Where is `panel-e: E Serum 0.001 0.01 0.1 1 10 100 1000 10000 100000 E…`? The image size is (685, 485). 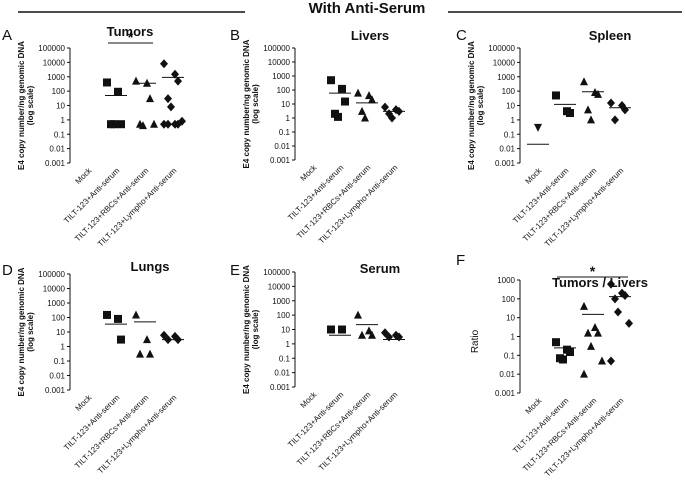
panel-e: E Serum 0.001 0.01 0.1 1 10 100 1000 10000 100000 E… is located at coordinates (317, 367).